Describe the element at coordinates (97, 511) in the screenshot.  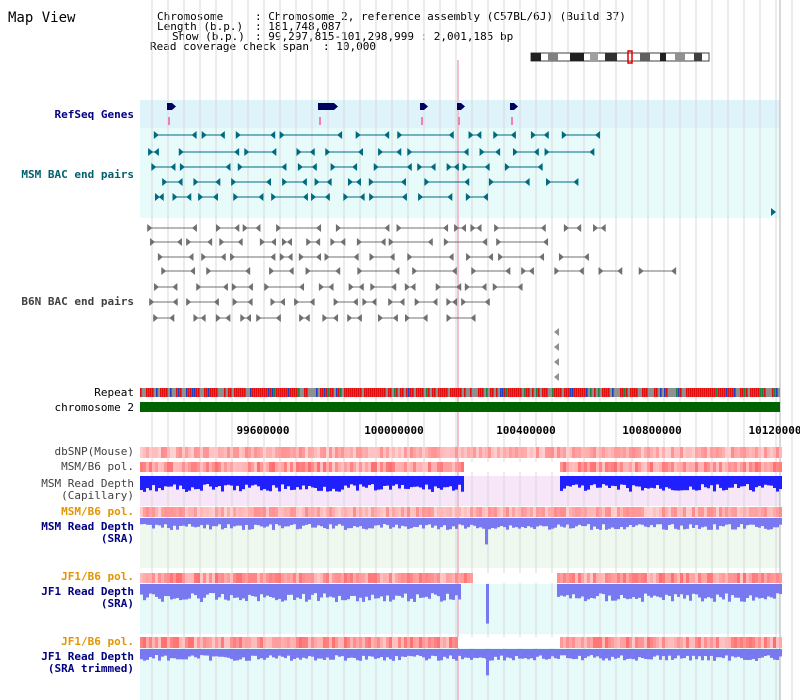
I see `track-label-msm-pol-2: MSM/B6 pol.` at that location.